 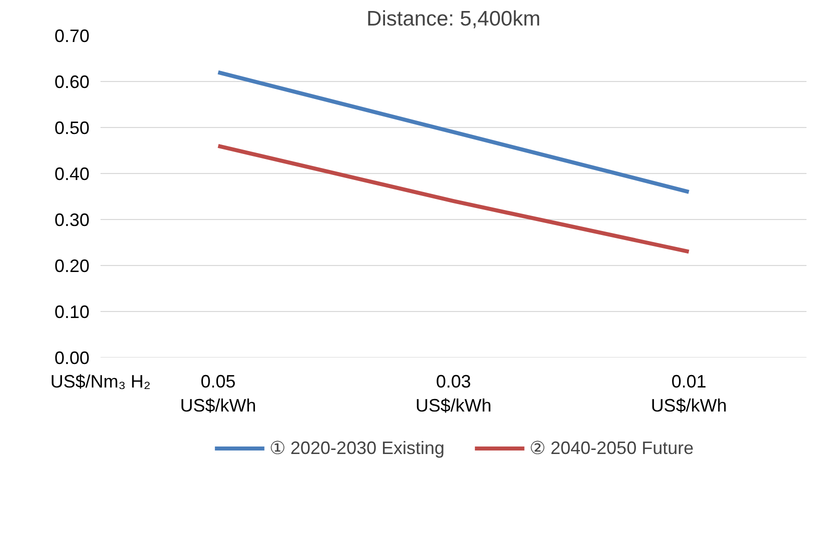 I want to click on y-tick-label: 0.60, so click(x=72, y=82).